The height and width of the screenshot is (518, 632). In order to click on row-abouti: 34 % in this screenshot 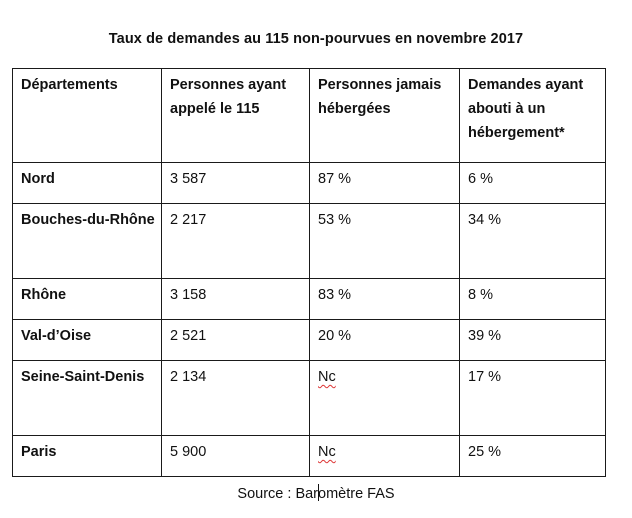, I will do `click(532, 241)`.